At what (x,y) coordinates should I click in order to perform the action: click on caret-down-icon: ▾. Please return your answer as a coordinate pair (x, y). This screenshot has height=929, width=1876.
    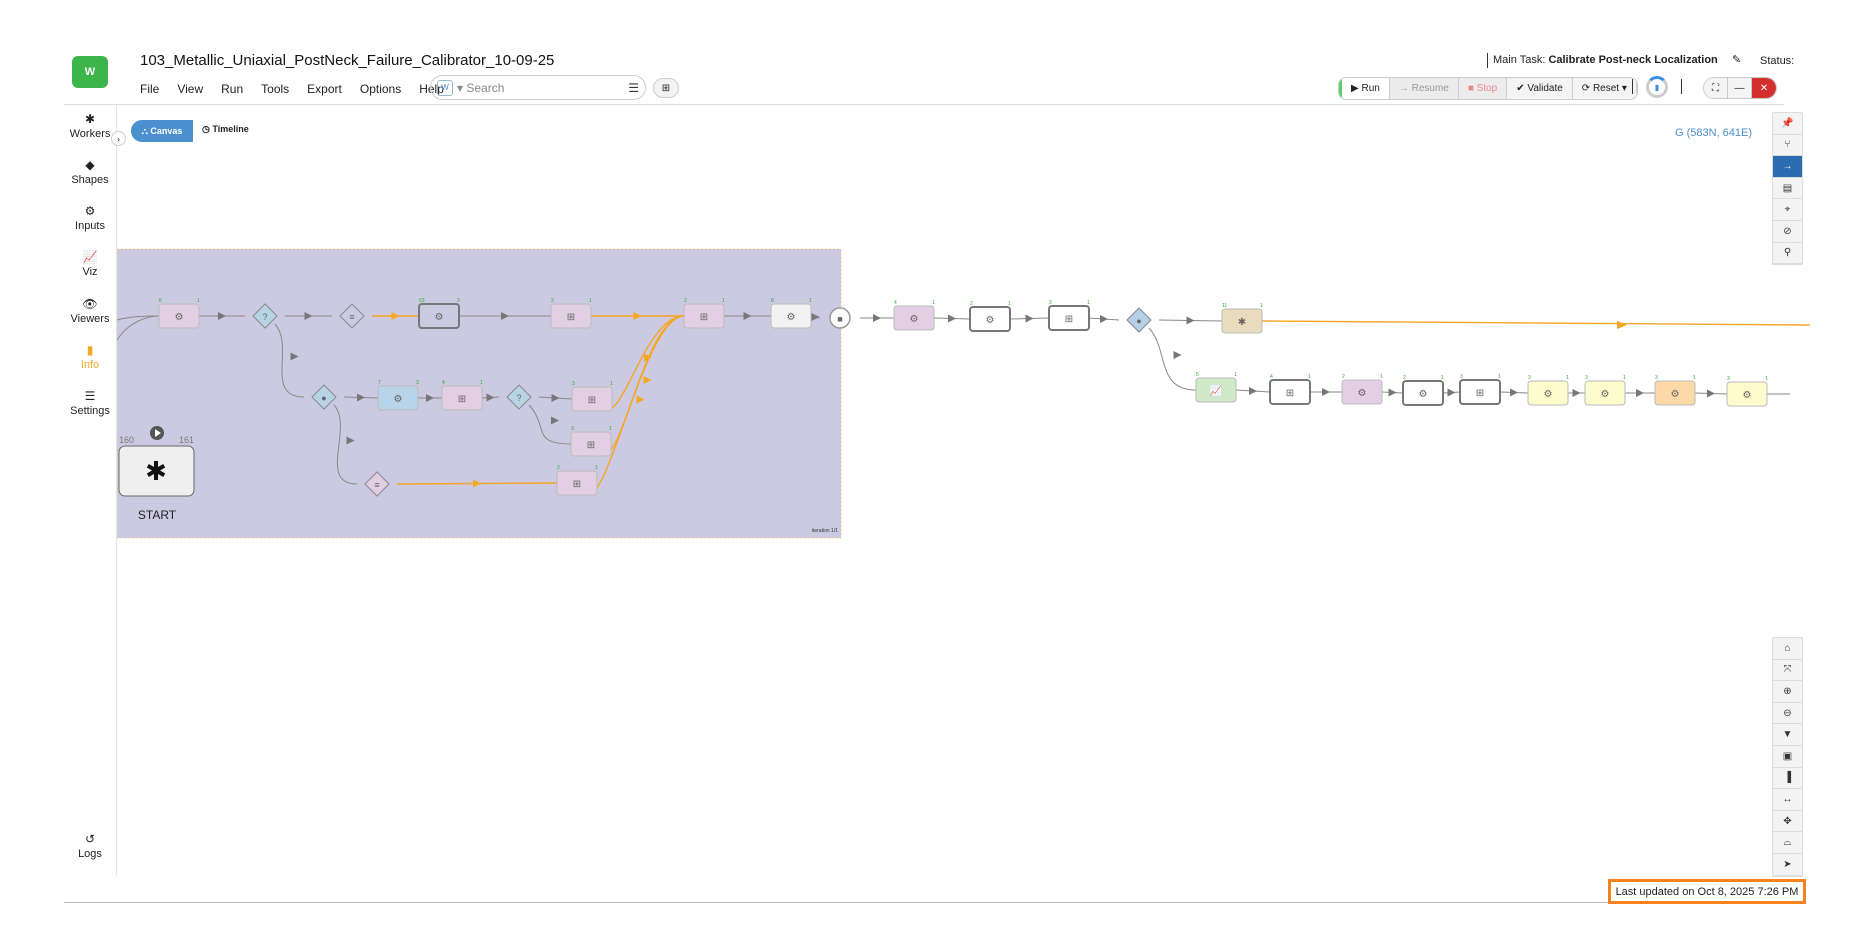
    Looking at the image, I should click on (462, 87).